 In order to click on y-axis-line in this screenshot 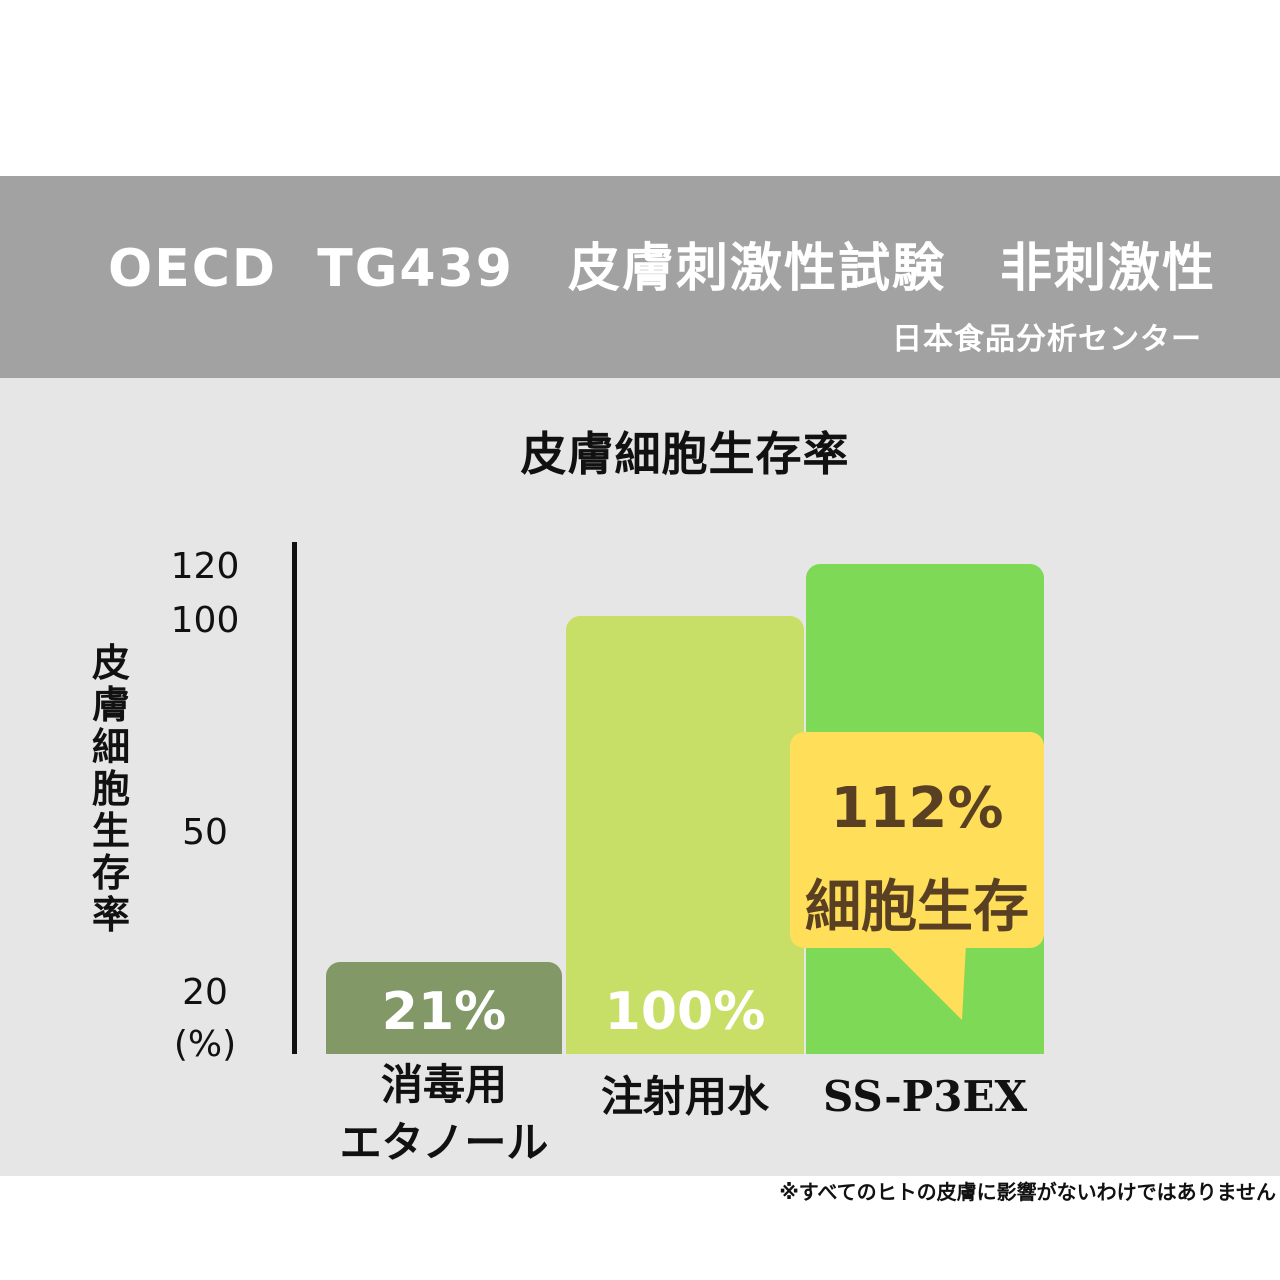, I will do `click(294, 798)`.